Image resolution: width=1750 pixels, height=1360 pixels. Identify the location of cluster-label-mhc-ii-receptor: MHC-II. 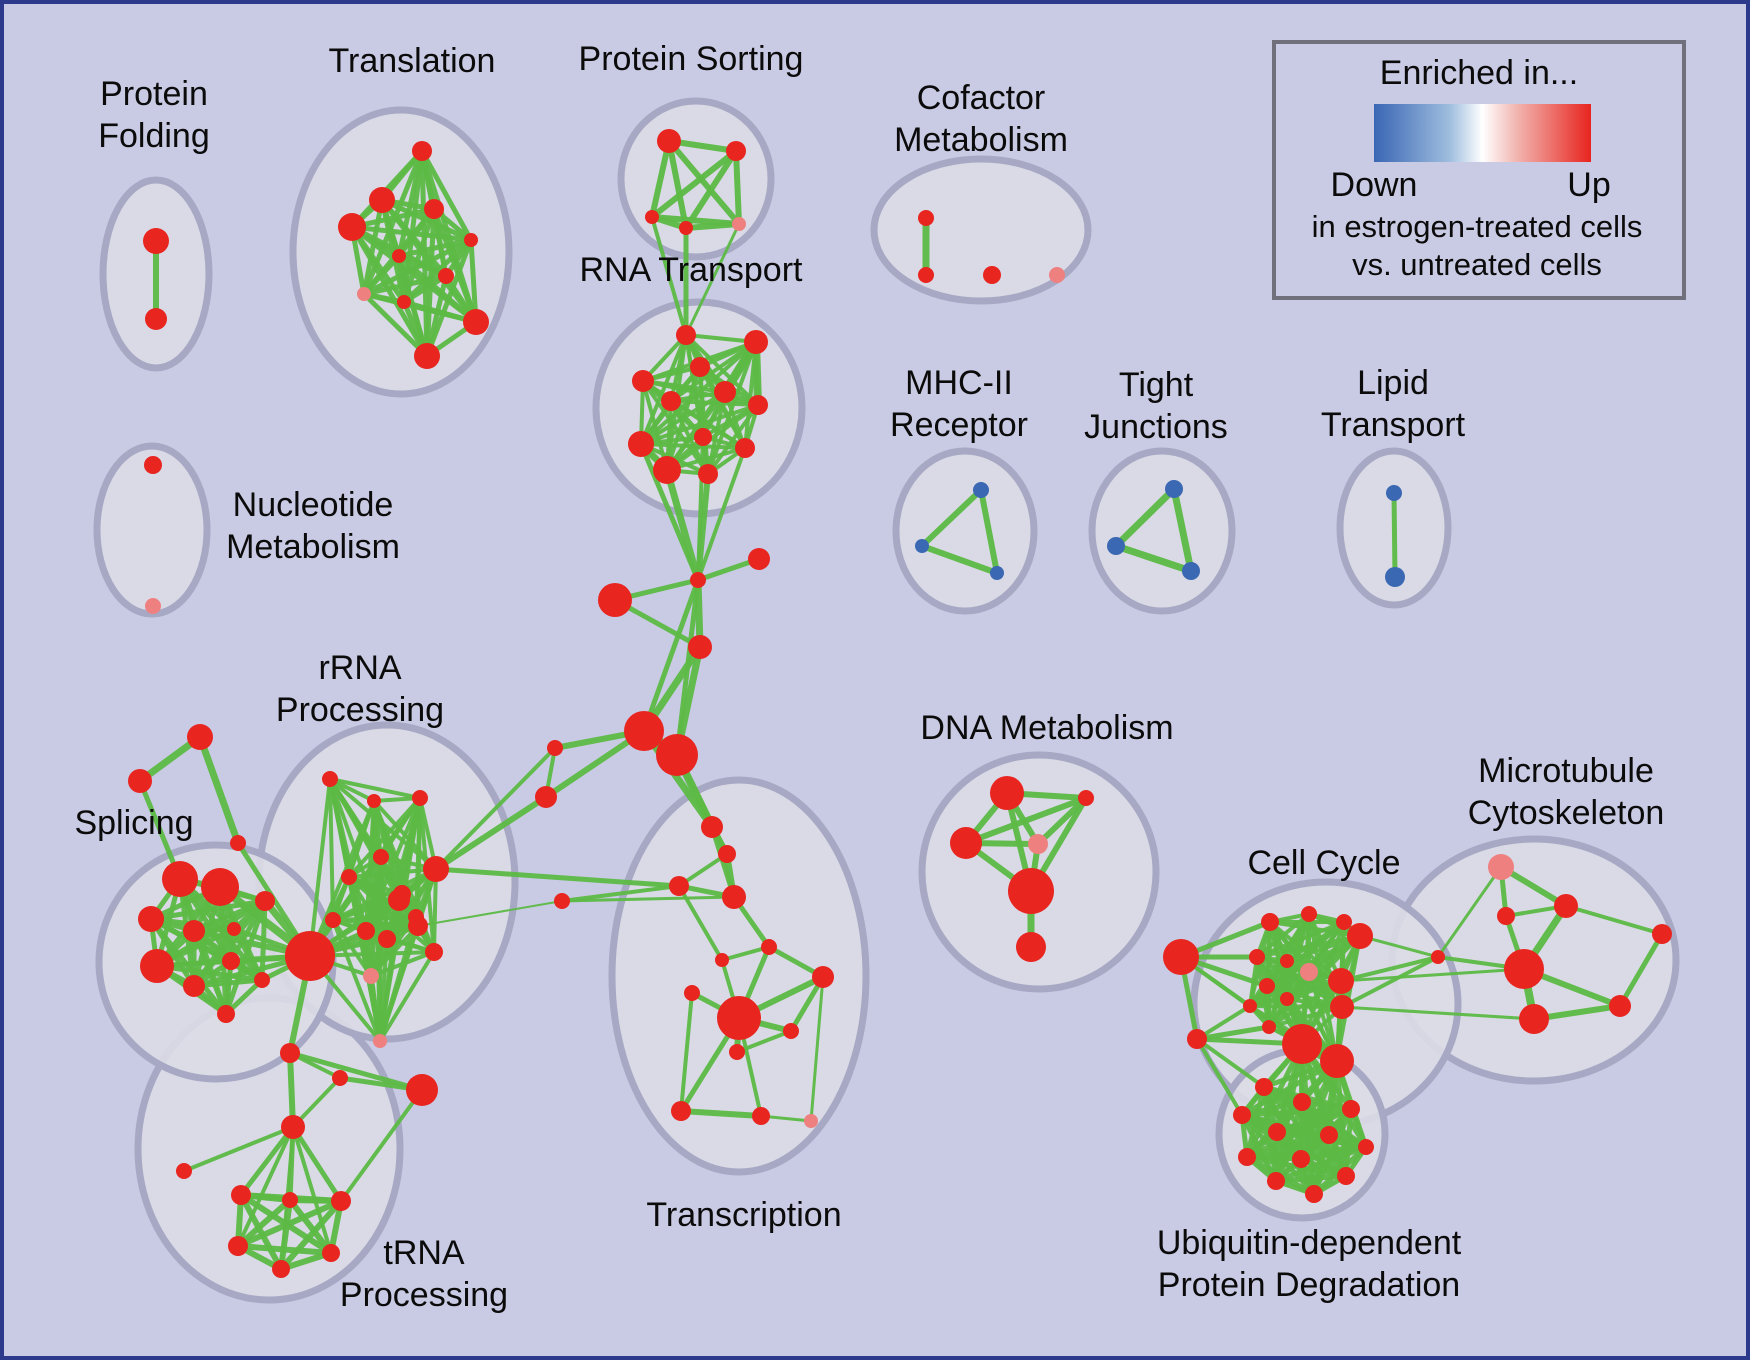
(959, 383).